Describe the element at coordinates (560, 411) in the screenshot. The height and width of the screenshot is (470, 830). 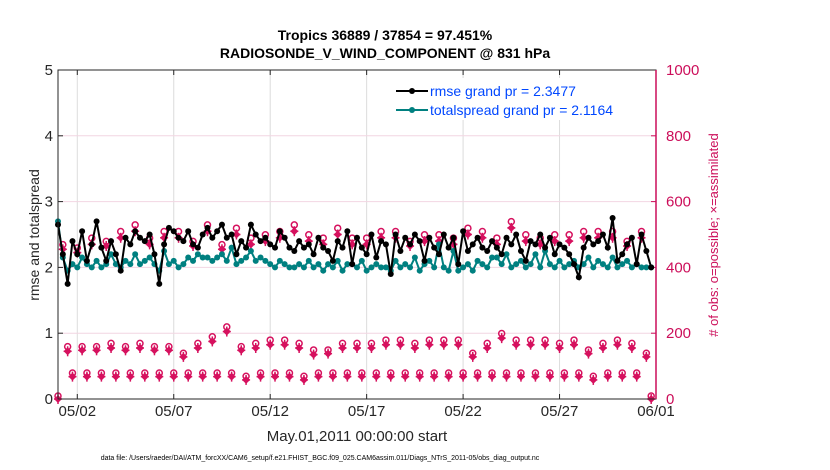
I see `x-tick-label: 05/27` at that location.